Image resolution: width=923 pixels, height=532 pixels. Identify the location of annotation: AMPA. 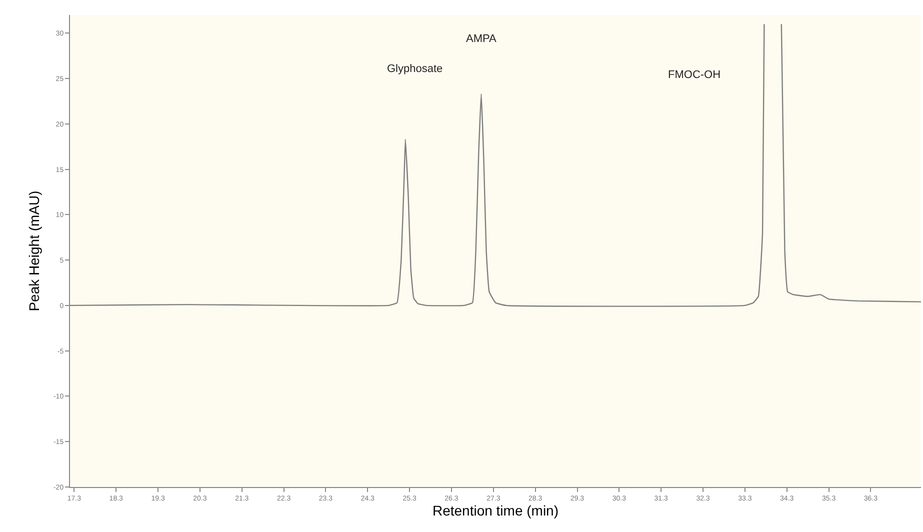
(482, 39).